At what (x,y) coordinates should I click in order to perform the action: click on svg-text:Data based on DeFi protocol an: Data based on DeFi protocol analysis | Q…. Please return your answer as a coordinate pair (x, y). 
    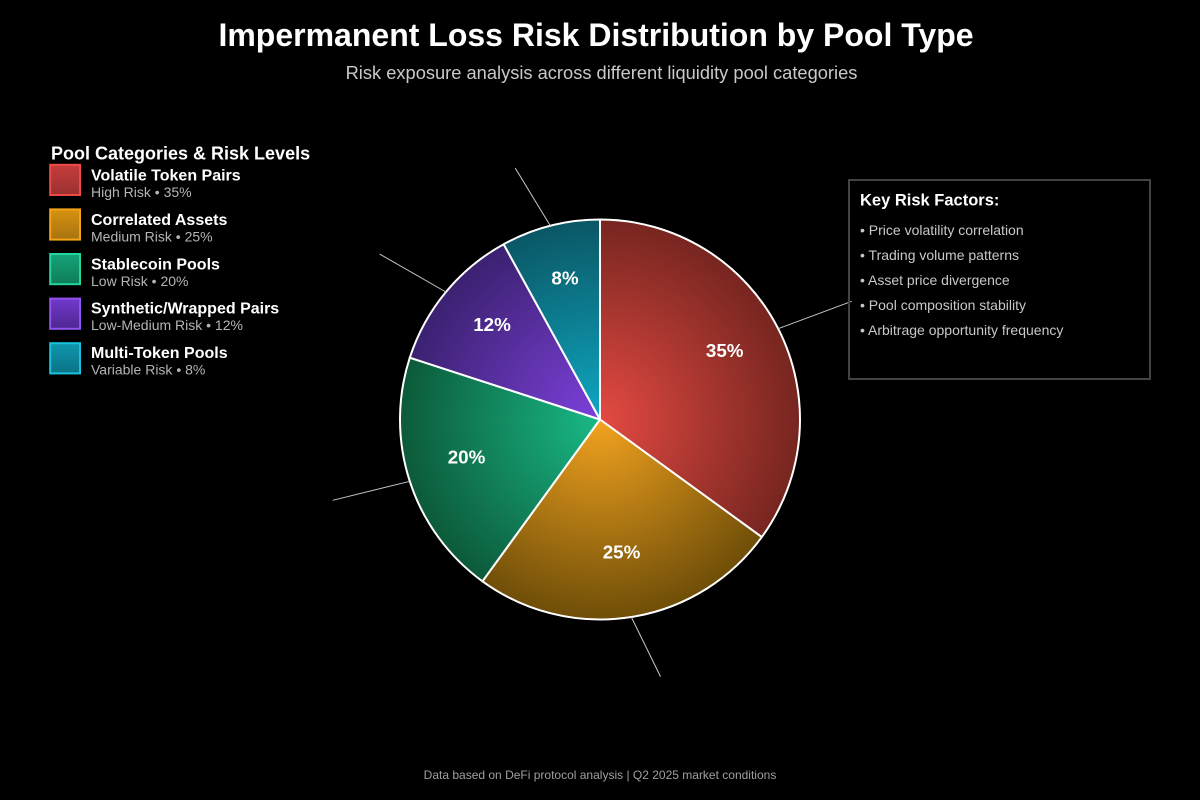
    Looking at the image, I should click on (600, 775).